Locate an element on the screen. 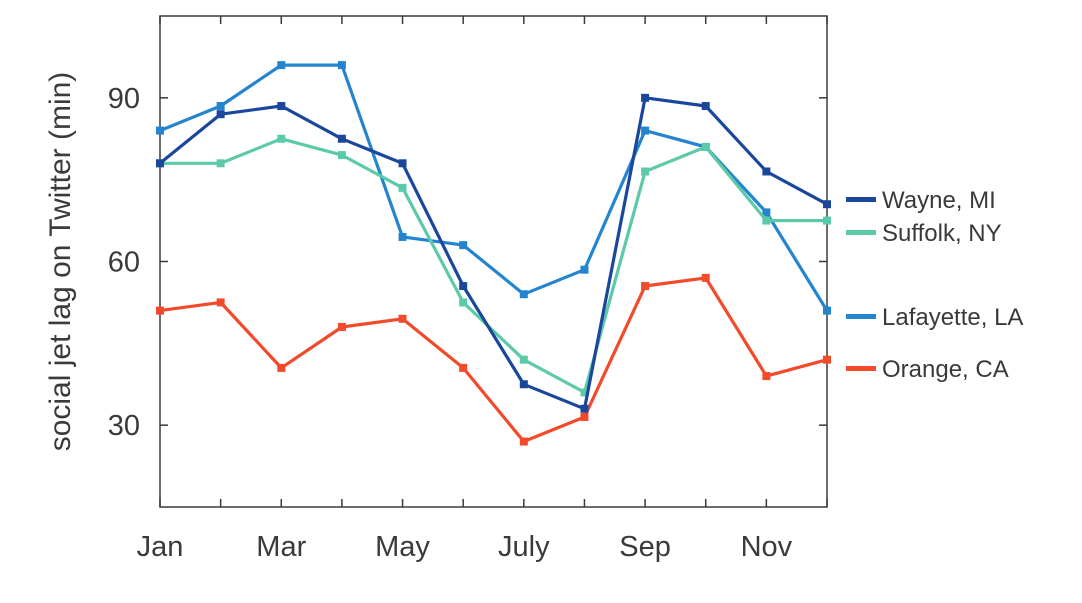 The height and width of the screenshot is (603, 1082). legend-label: Suffolk, NY is located at coordinates (942, 233).